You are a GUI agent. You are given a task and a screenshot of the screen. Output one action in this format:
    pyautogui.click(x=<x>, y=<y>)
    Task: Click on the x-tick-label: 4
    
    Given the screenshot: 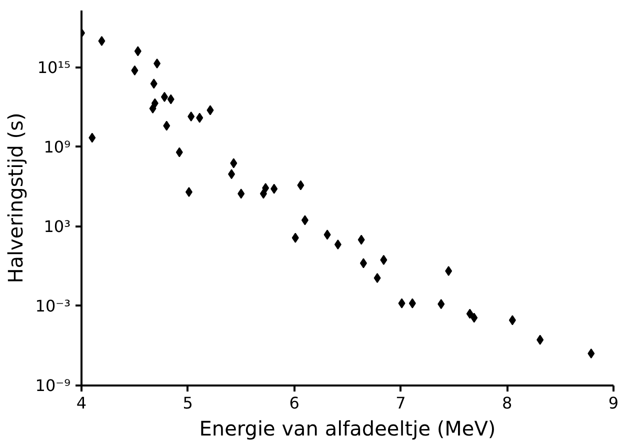 What is the action you would take?
    pyautogui.click(x=81, y=403)
    